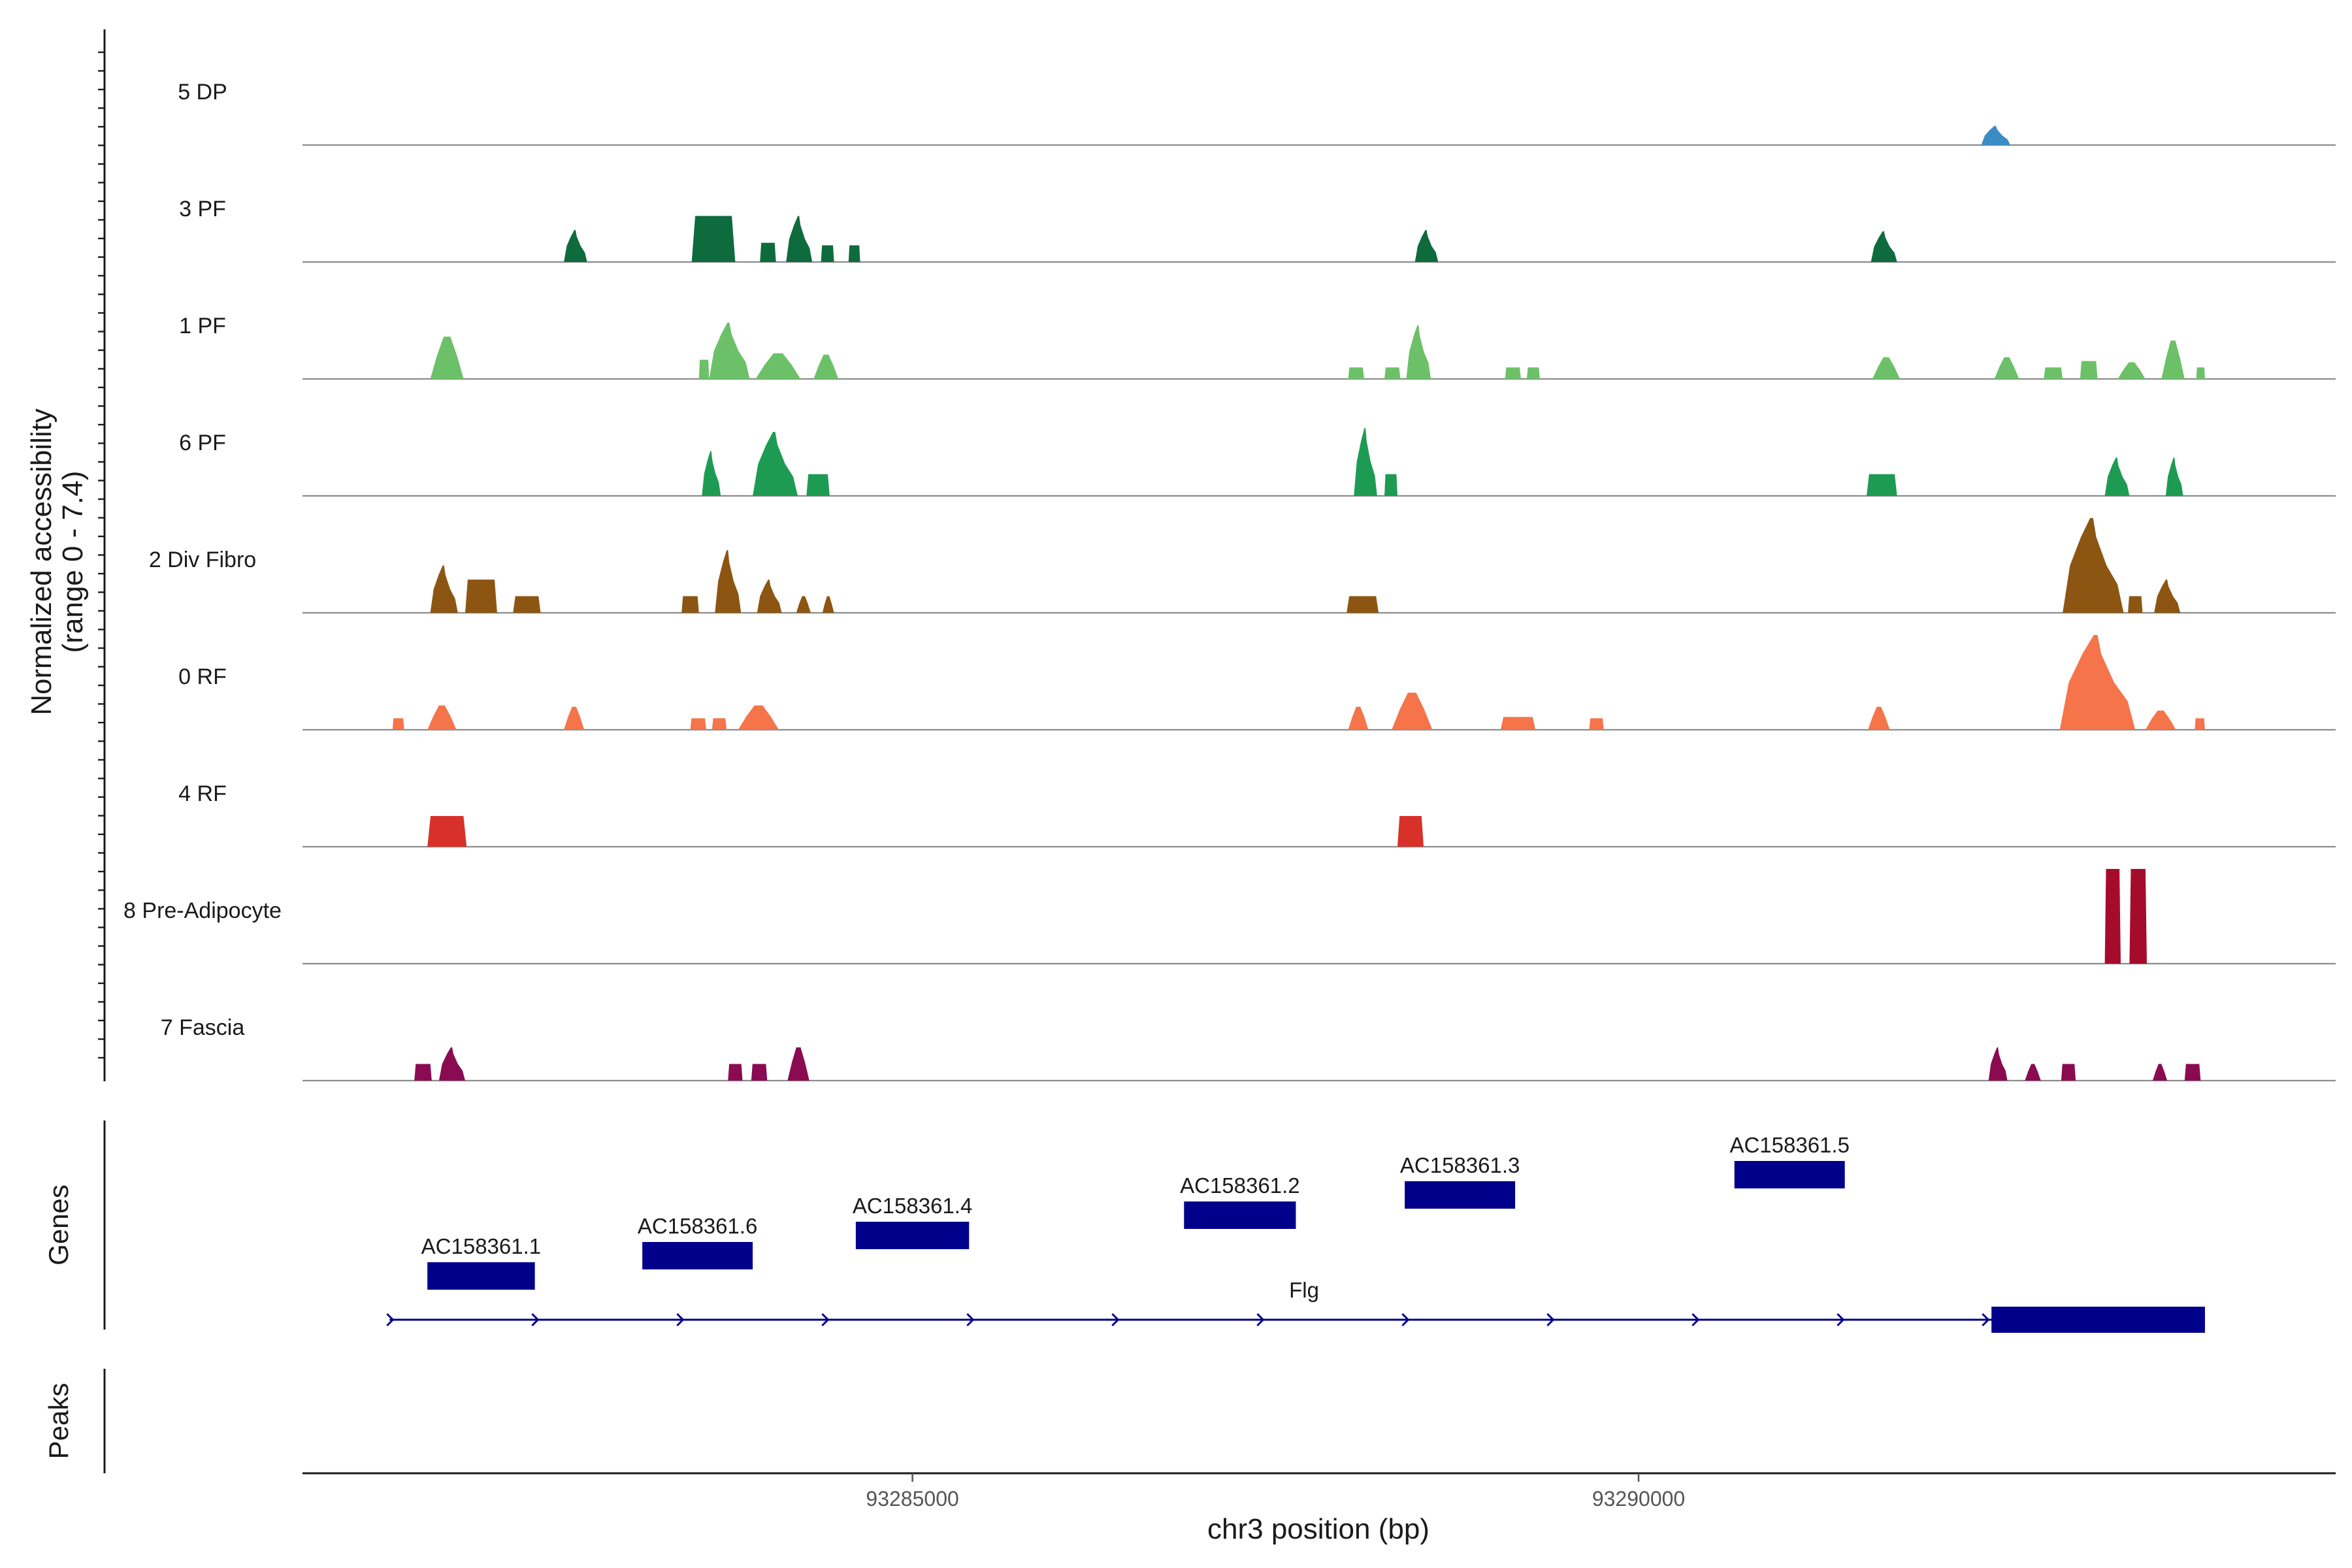  What do you see at coordinates (202, 209) in the screenshot?
I see `track-label: 3 PF` at bounding box center [202, 209].